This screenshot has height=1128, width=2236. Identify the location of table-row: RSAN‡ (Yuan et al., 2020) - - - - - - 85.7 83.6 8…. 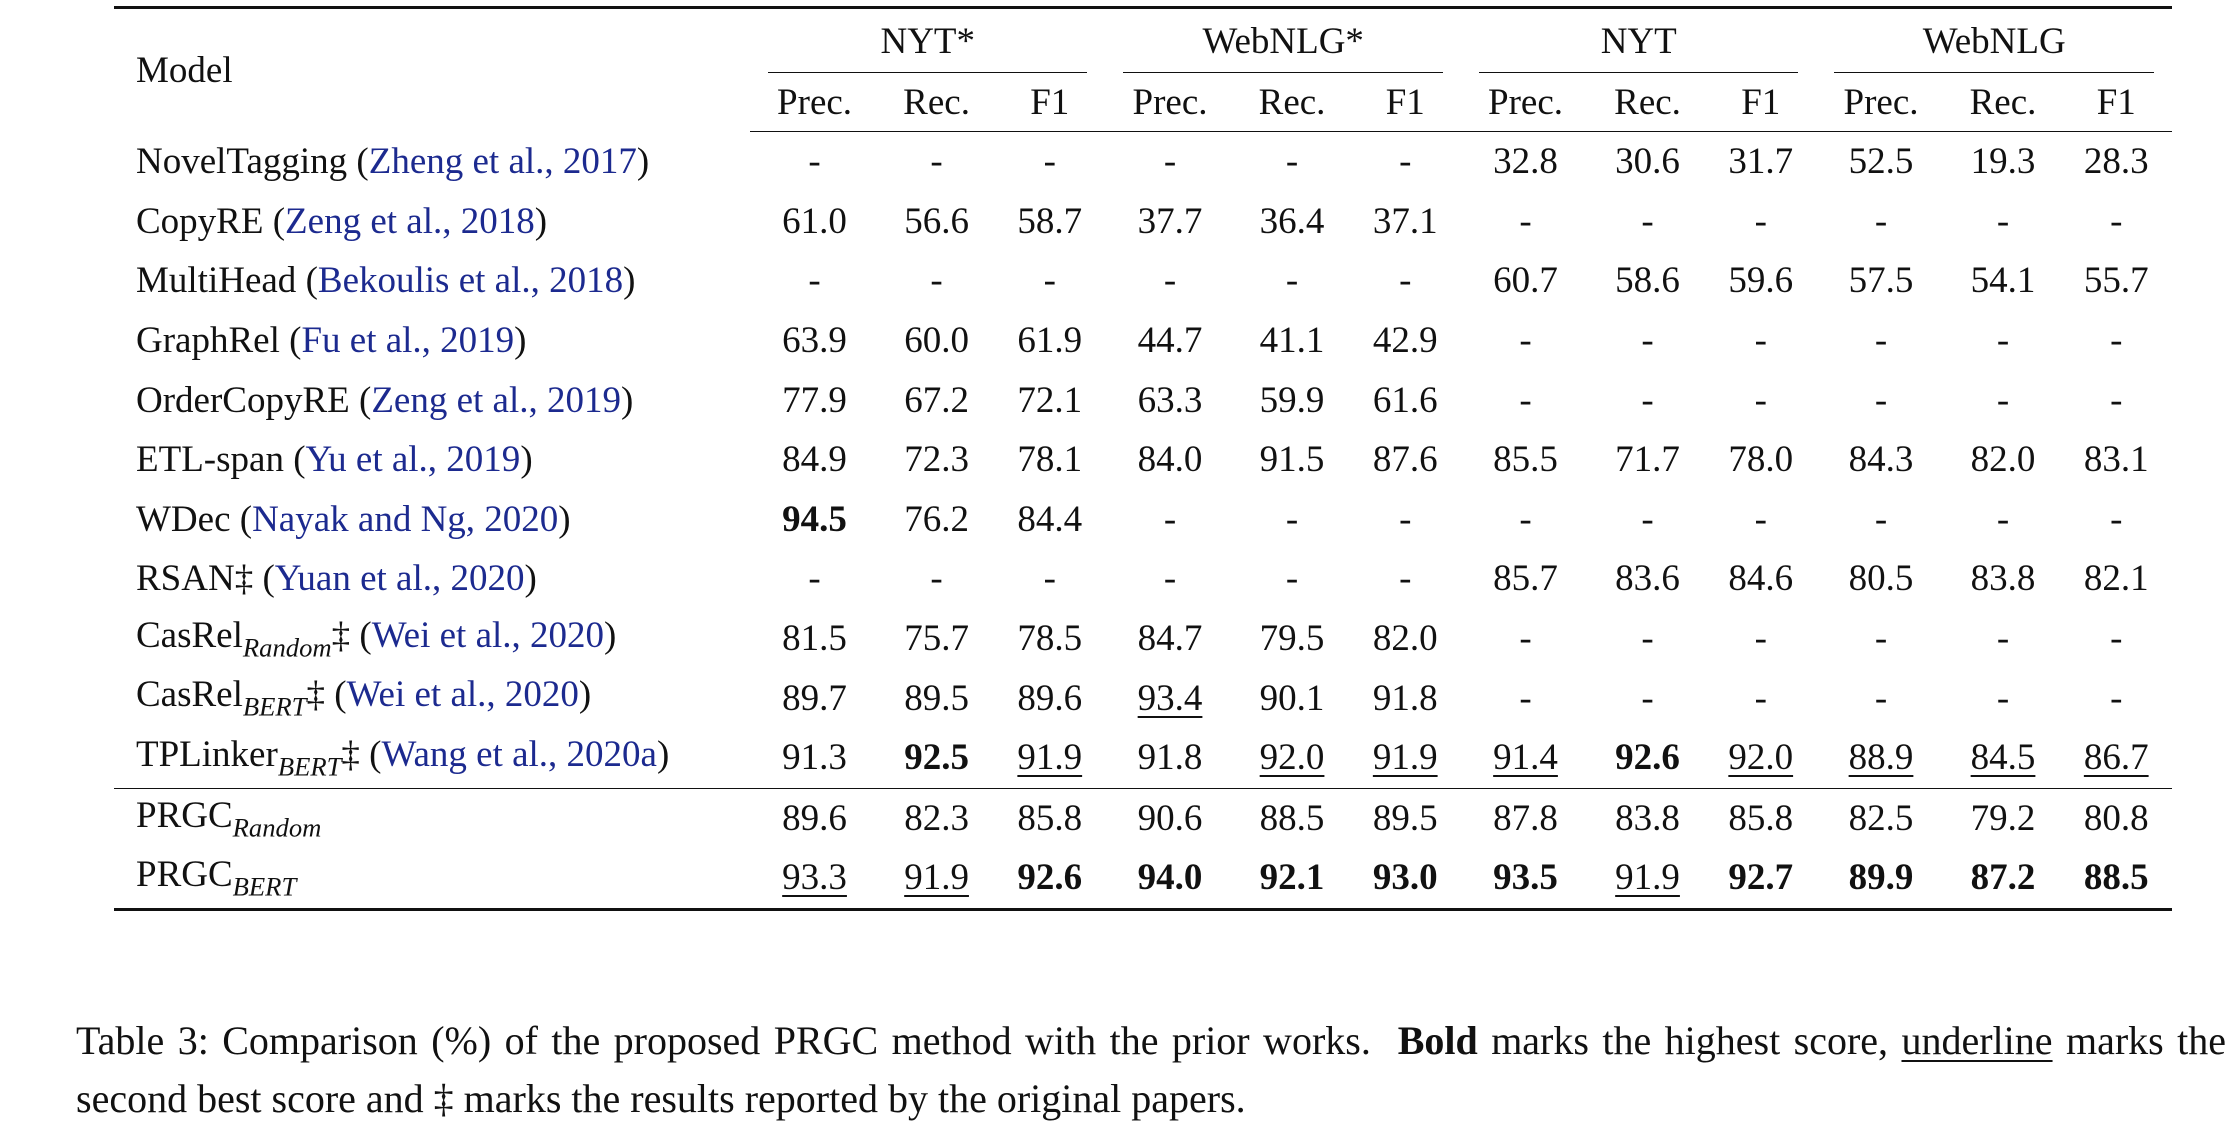
(1143, 579).